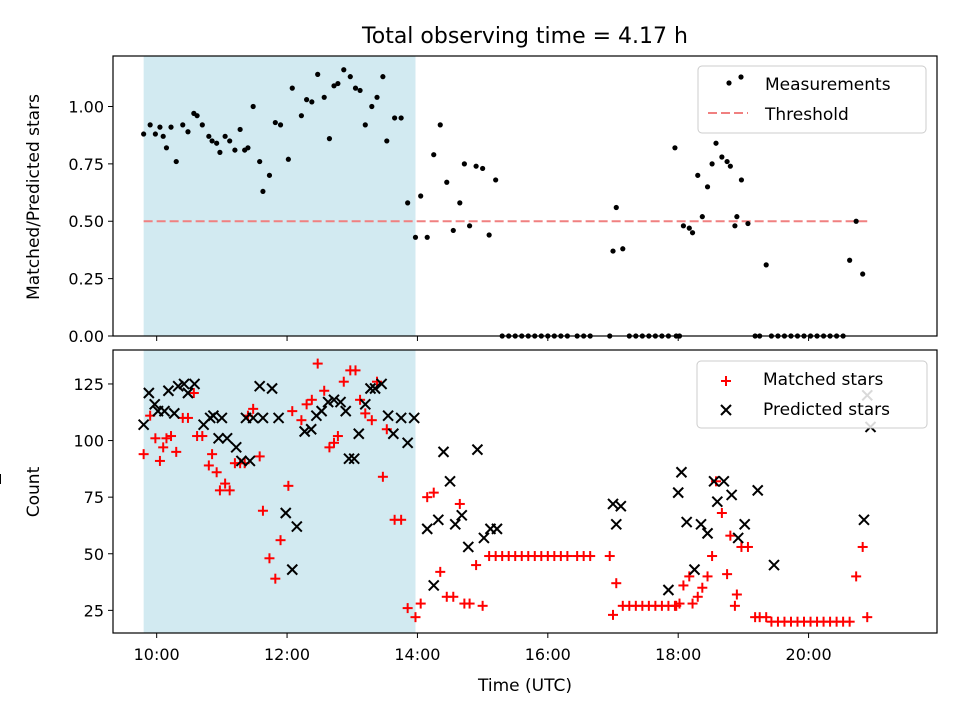  What do you see at coordinates (726, 381) in the screenshot?
I see `legend-matched-marker` at bounding box center [726, 381].